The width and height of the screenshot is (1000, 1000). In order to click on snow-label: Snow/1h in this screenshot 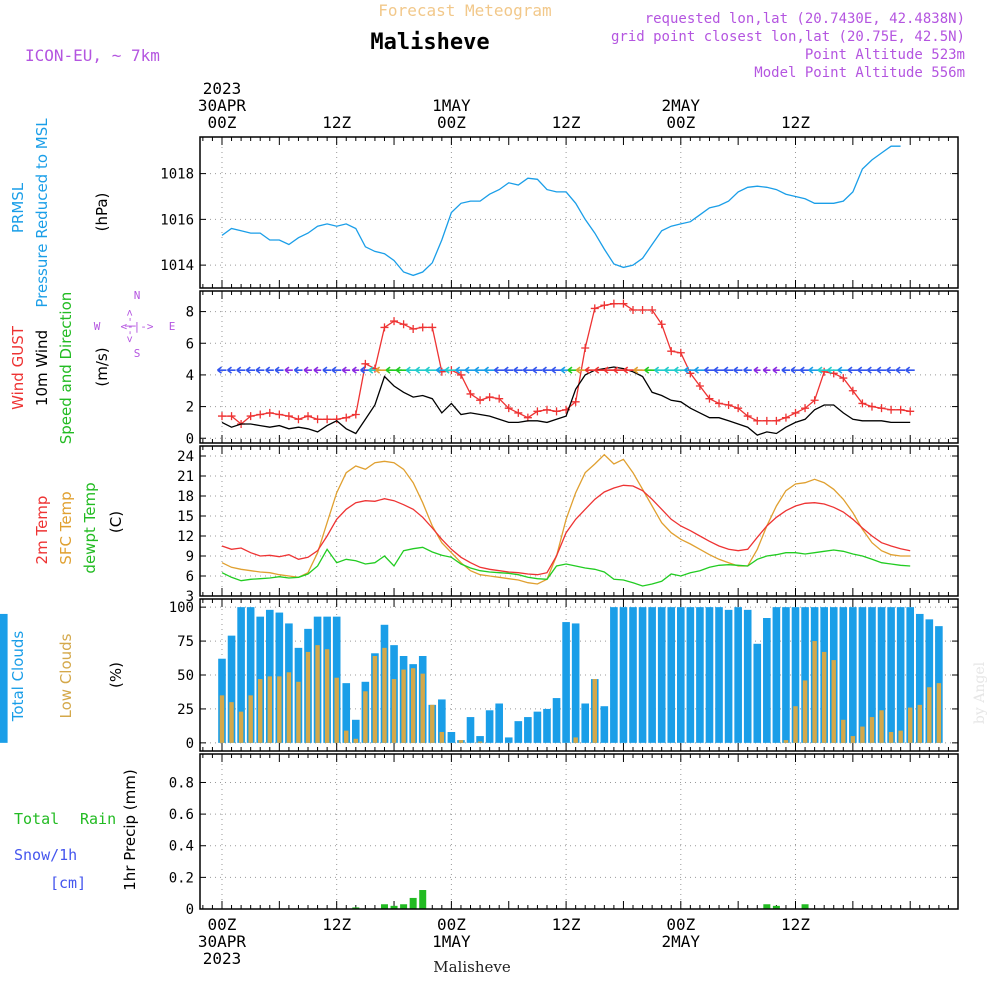, I will do `click(45, 855)`.